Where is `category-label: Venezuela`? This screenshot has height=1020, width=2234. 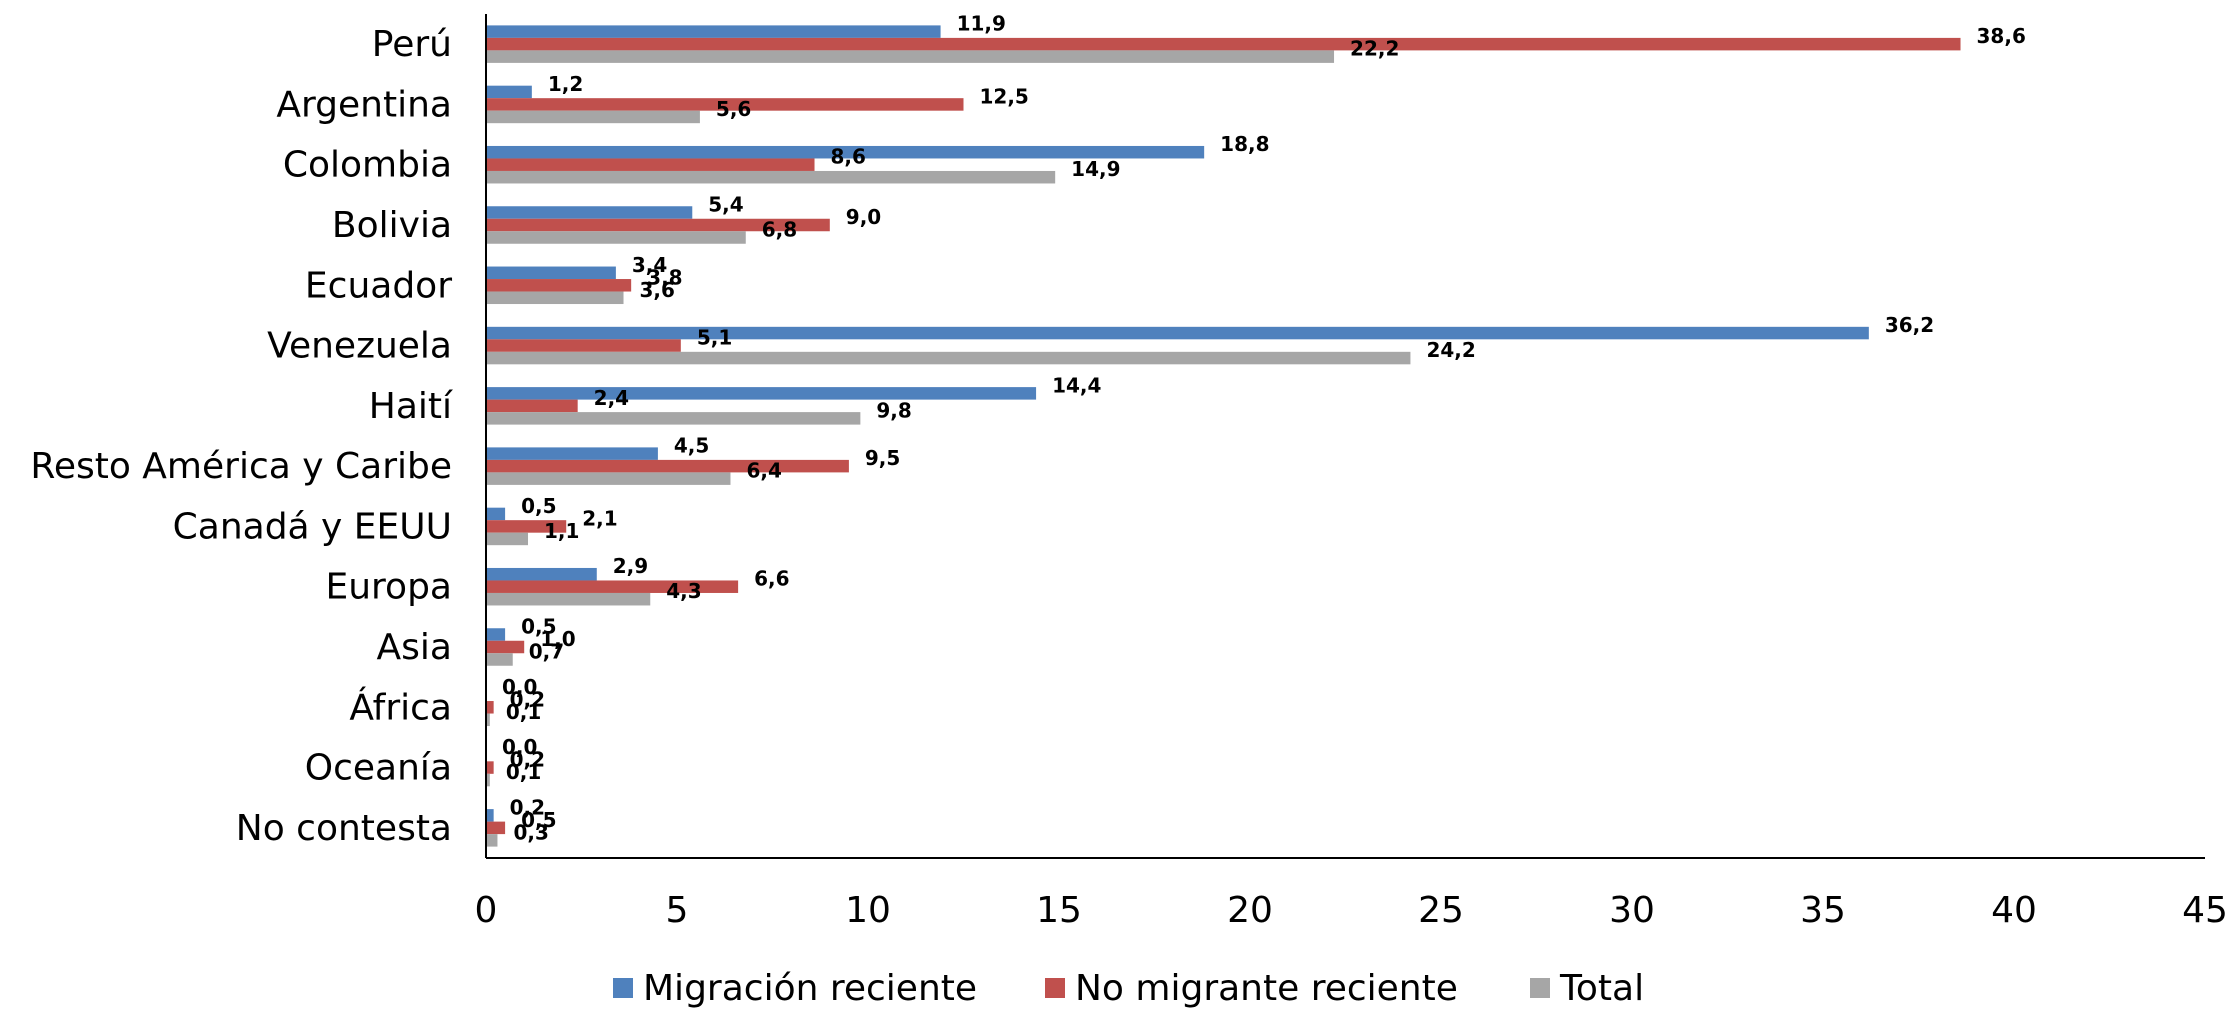 category-label: Venezuela is located at coordinates (359, 346).